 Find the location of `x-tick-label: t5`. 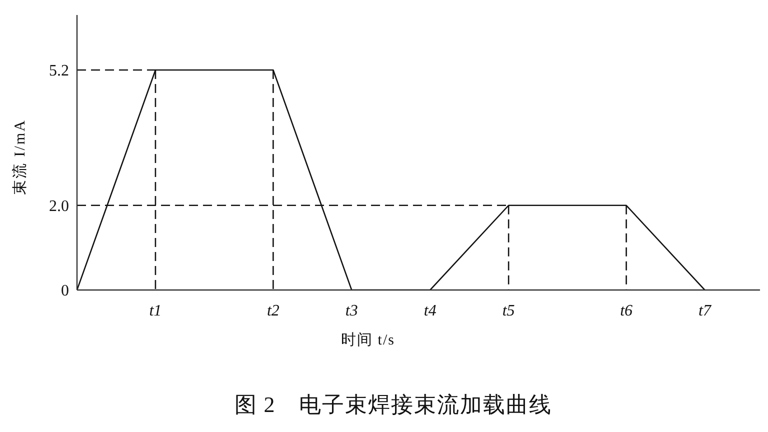

x-tick-label: t5 is located at coordinates (508, 311).